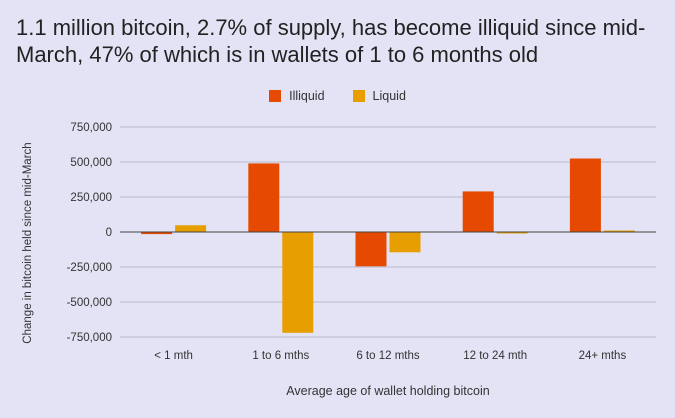  Describe the element at coordinates (89, 268) in the screenshot. I see `y-tick-label: -250,000` at that location.